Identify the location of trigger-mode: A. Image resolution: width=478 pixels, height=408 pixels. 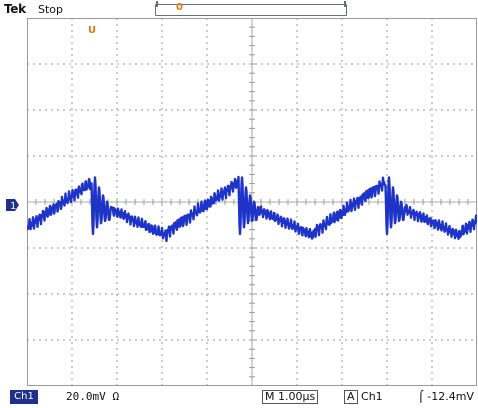
(351, 397).